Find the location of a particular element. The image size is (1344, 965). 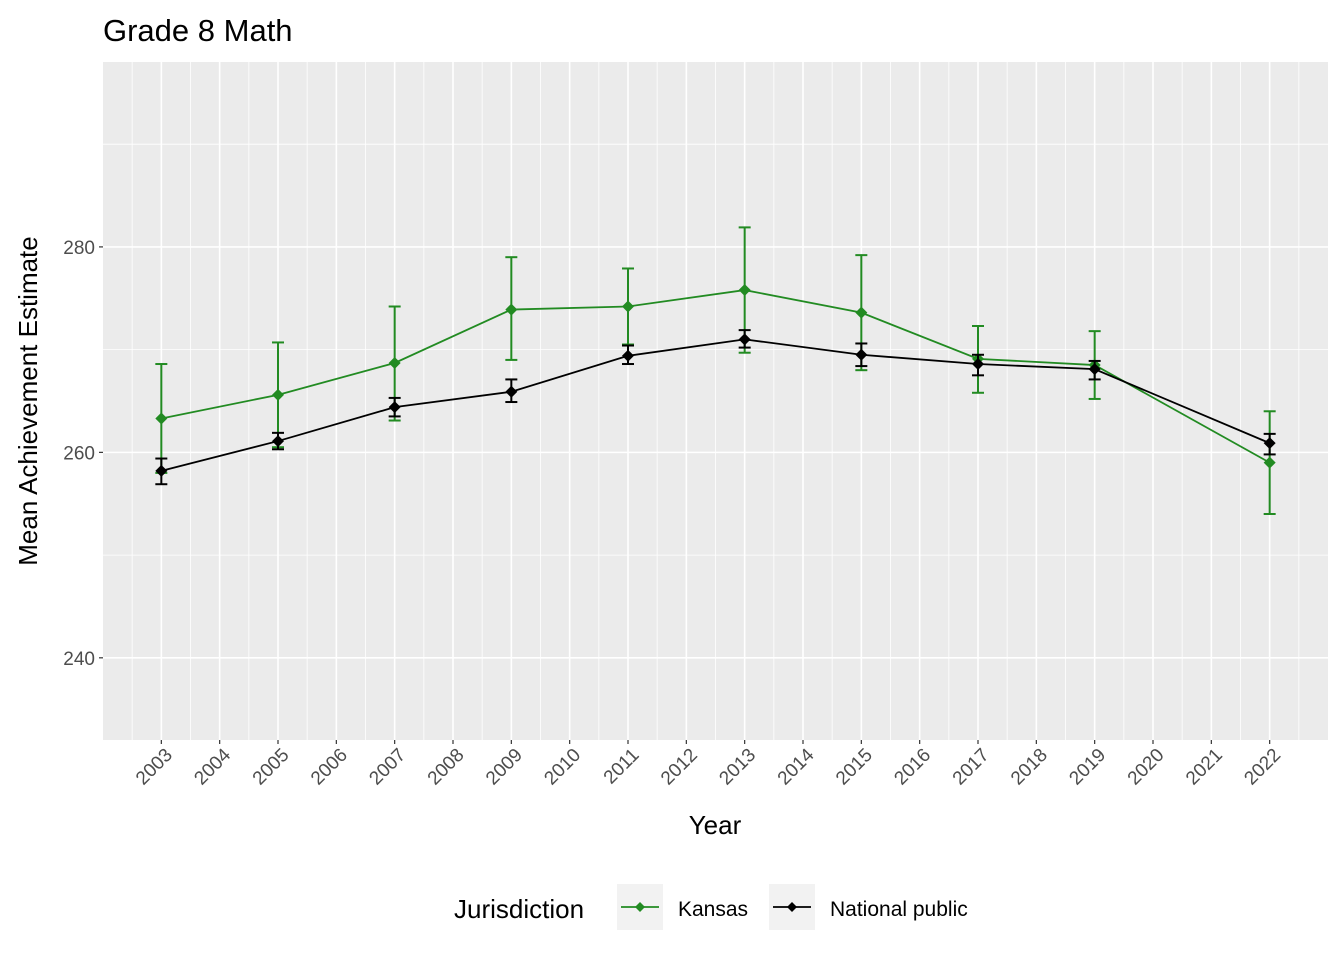

x-tick-label: 2018 is located at coordinates (1029, 767).